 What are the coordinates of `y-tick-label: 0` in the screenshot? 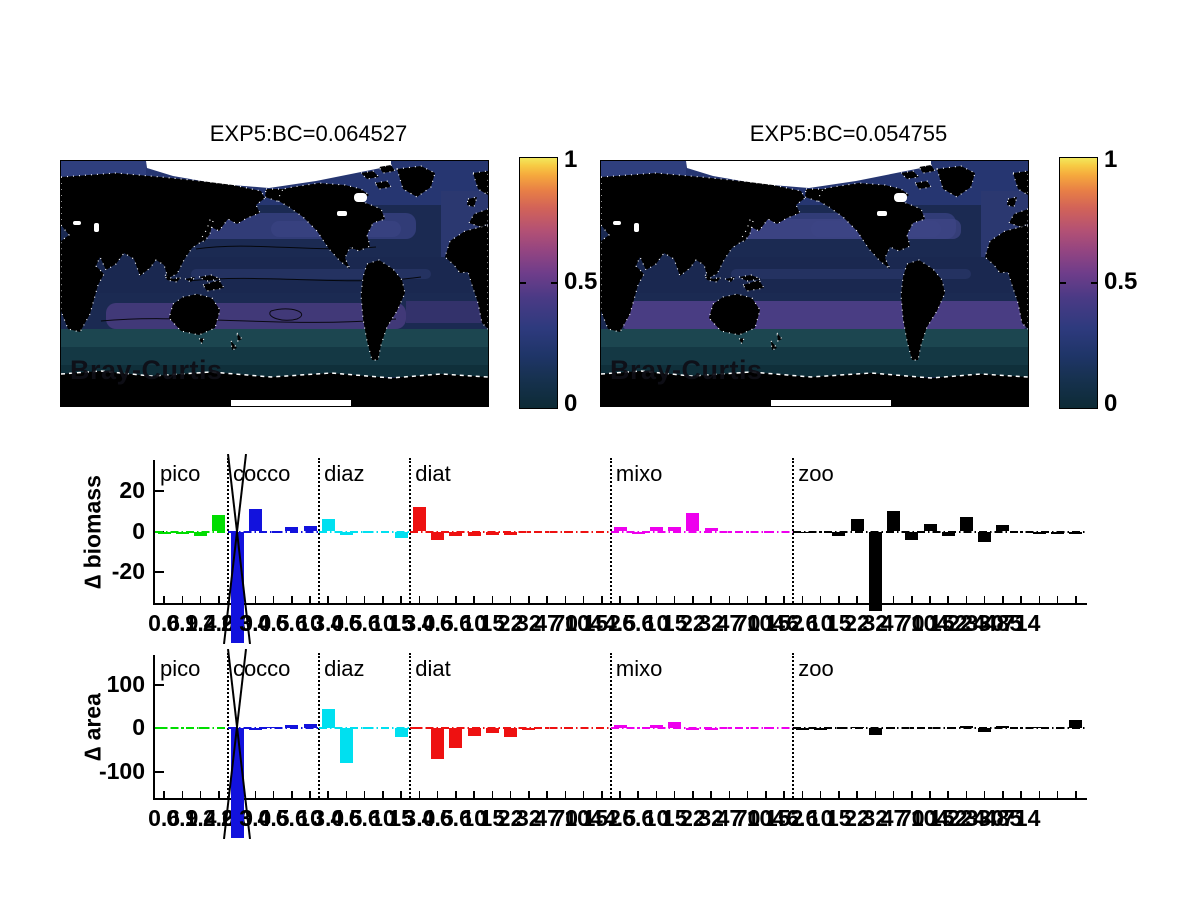 It's located at (138, 727).